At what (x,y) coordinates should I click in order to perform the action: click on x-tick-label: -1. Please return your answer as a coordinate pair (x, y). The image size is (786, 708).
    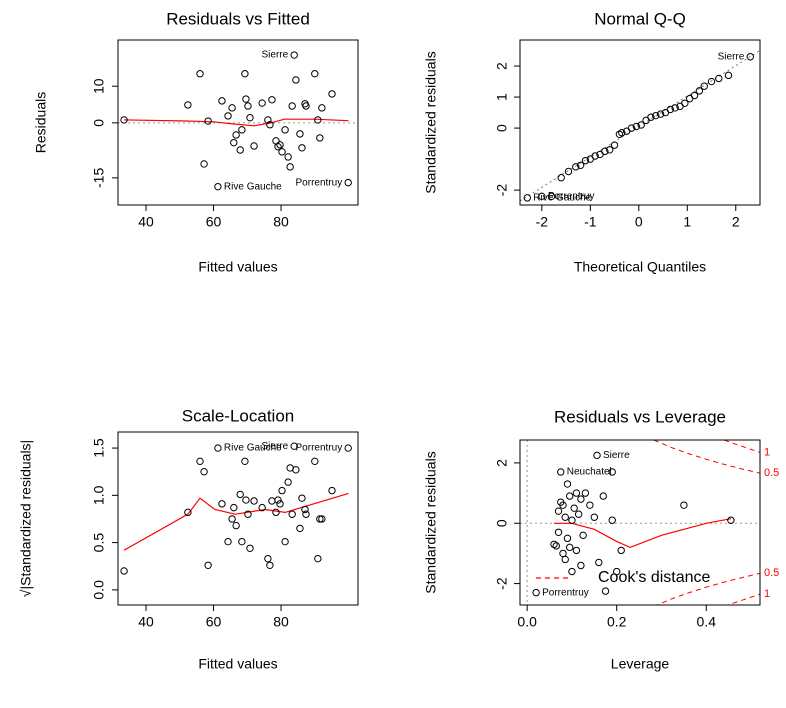
    Looking at the image, I should click on (590, 222).